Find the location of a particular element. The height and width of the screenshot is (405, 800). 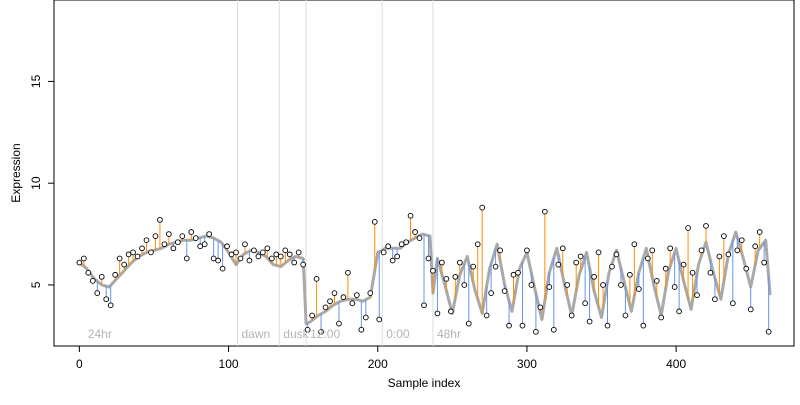

x-tick-label: 400 is located at coordinates (676, 364).